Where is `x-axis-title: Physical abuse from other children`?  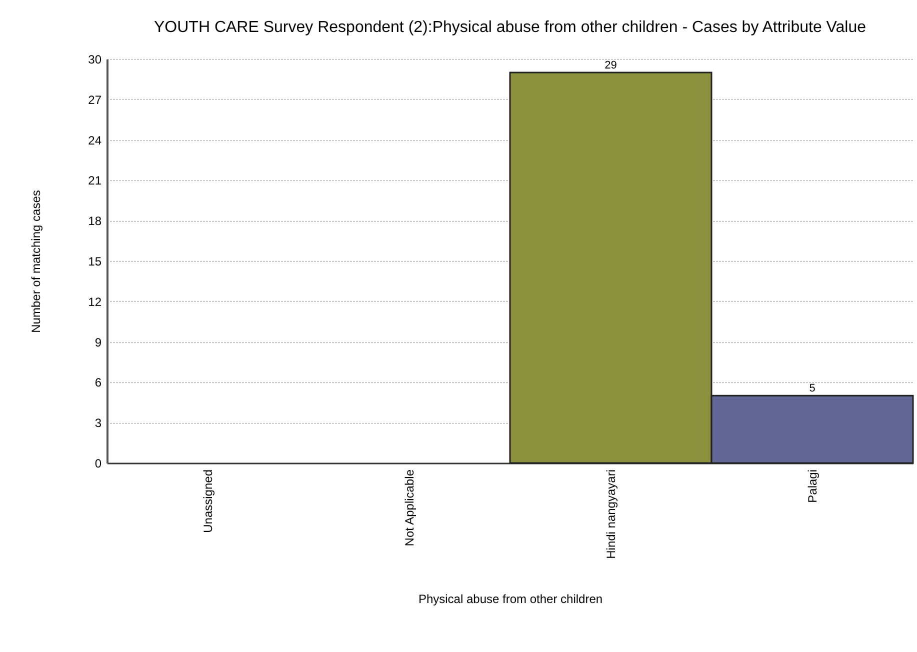 x-axis-title: Physical abuse from other children is located at coordinates (510, 599).